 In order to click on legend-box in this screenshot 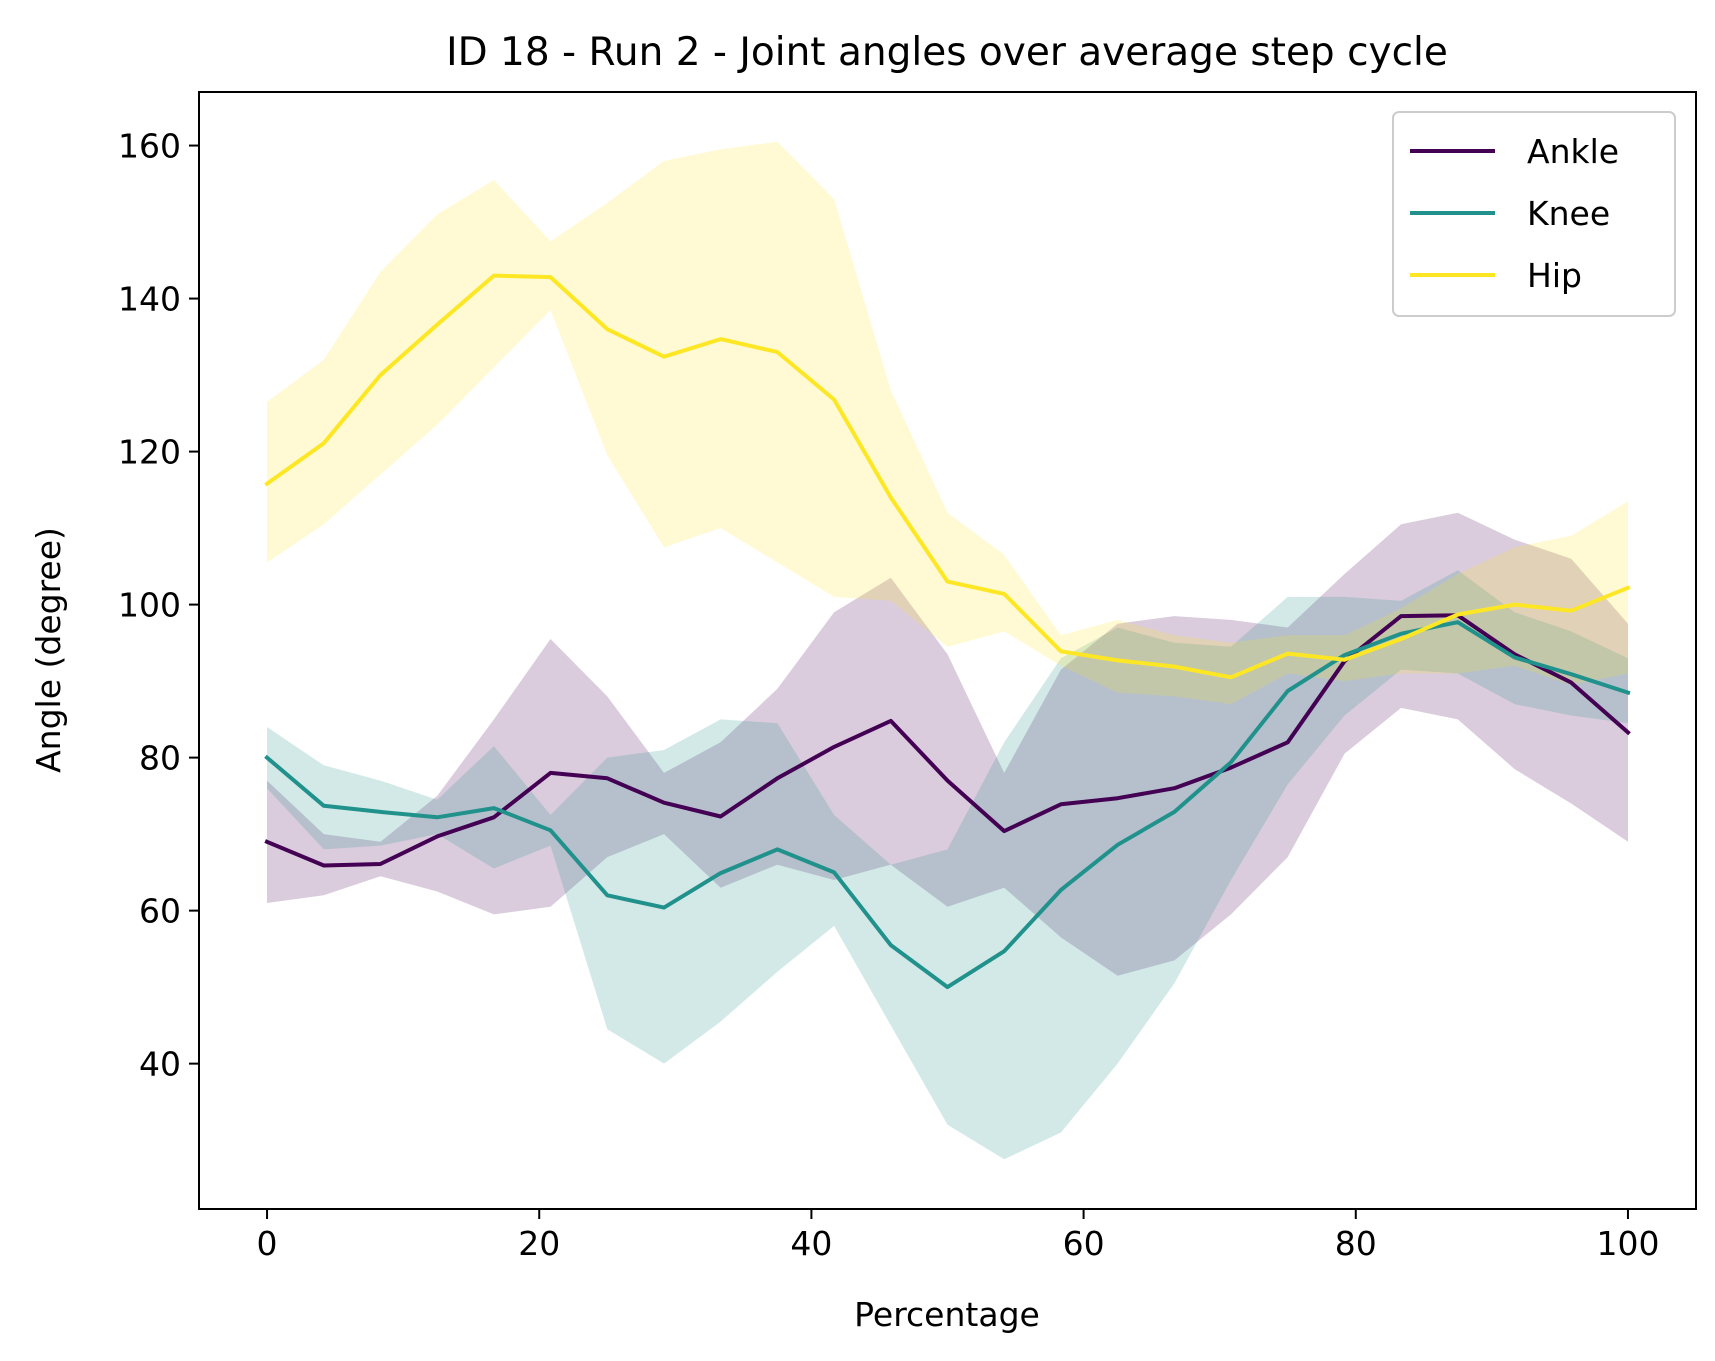, I will do `click(1534, 214)`.